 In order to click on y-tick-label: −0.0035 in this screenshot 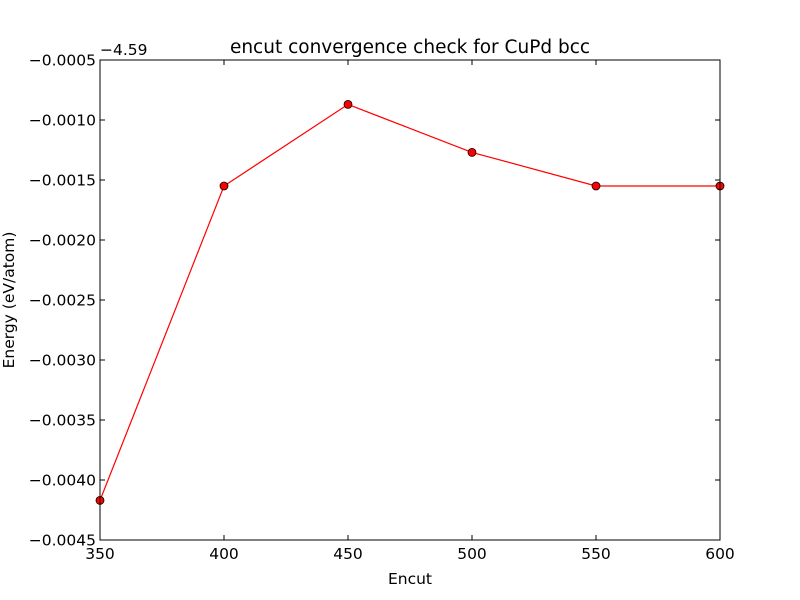, I will do `click(62, 421)`.